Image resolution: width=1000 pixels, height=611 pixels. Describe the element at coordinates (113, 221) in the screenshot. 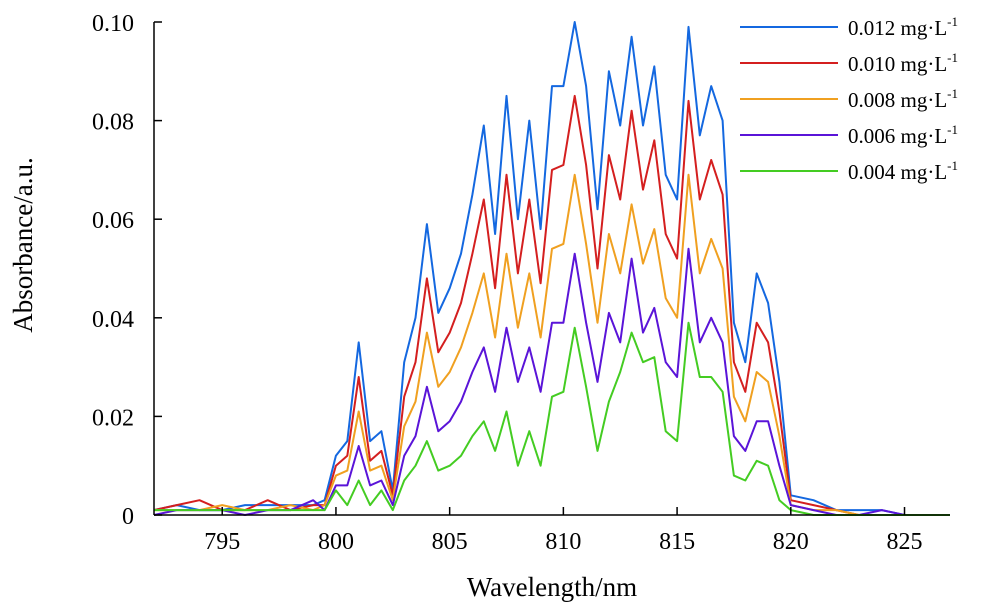

I see `y-tick-label: 0.06` at that location.